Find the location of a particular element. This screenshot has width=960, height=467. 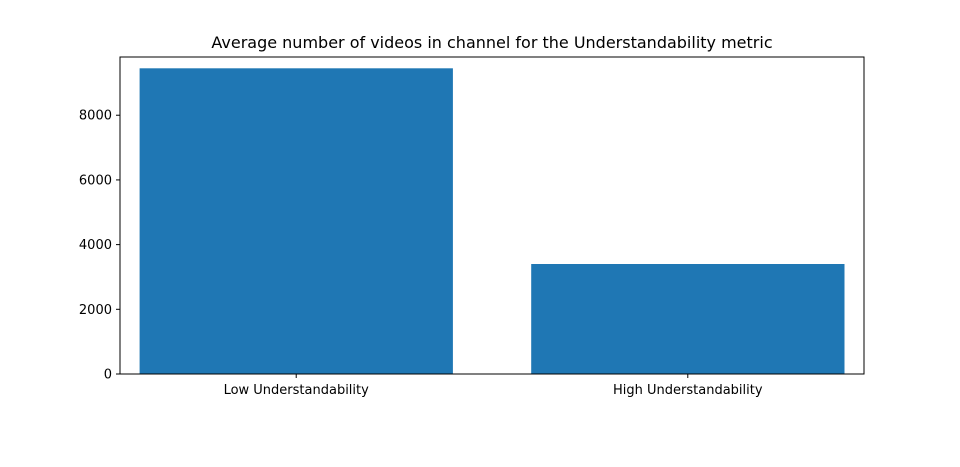

y-axis-ticks: 0 2000 4000 6000 8000 is located at coordinates (99, 246).